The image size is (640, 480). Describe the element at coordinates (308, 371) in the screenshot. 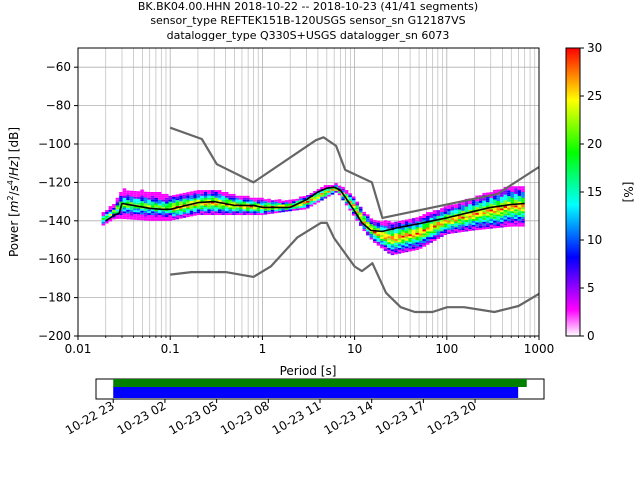

I see `x-axis-label: Period [s]` at that location.